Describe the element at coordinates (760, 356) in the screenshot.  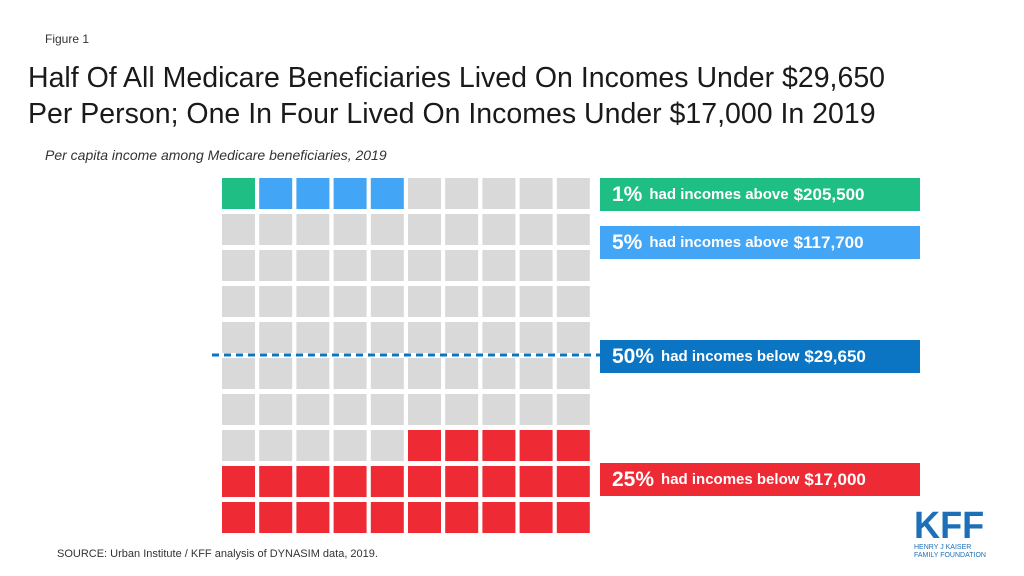
I see `callout-median: 50% had incomes below $29,650` at that location.